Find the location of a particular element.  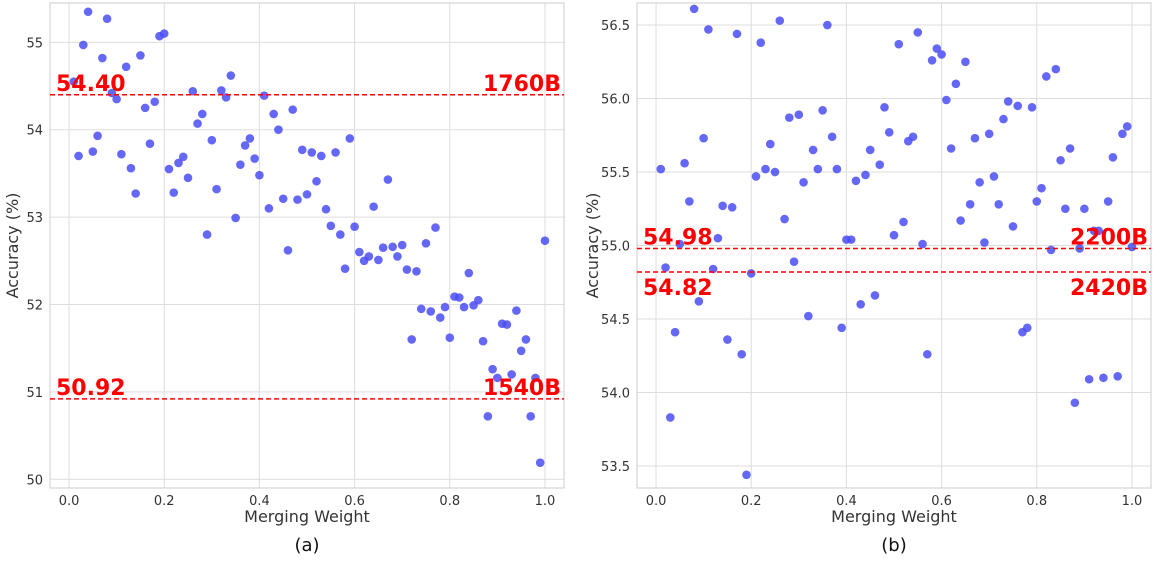

y-tick-label: 55 is located at coordinates (34, 43).